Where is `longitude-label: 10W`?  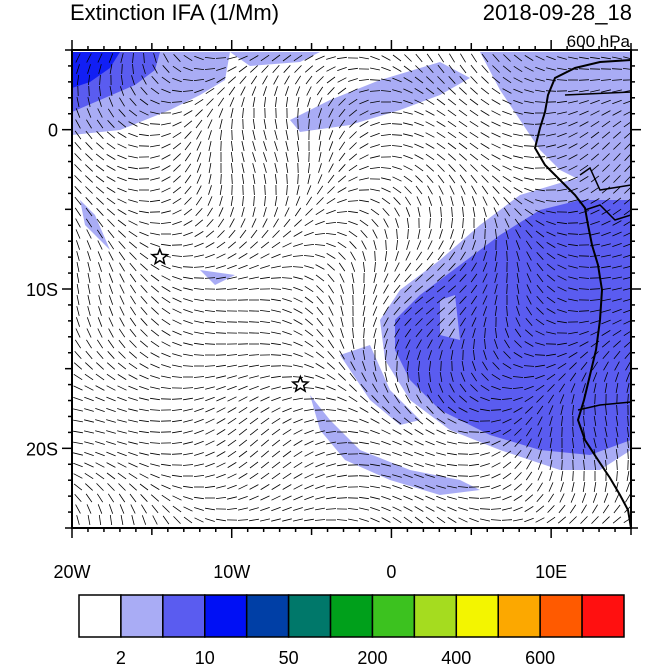
longitude-label: 10W is located at coordinates (231, 572).